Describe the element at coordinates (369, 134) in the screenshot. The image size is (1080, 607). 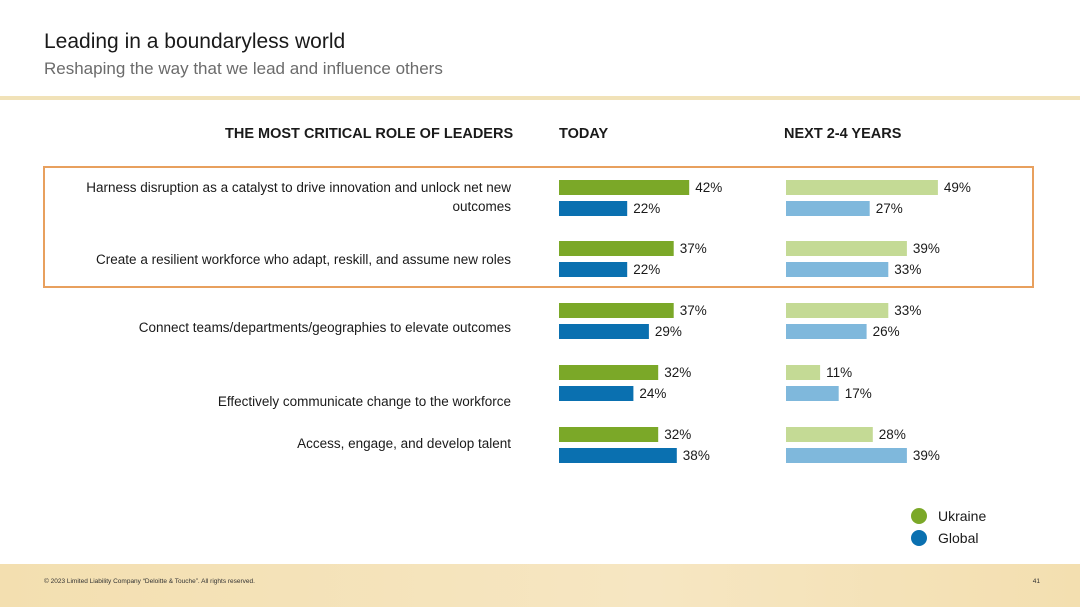
I see `column-header-role: THE MOST CRITICAL ROLE OF LEADERS` at that location.